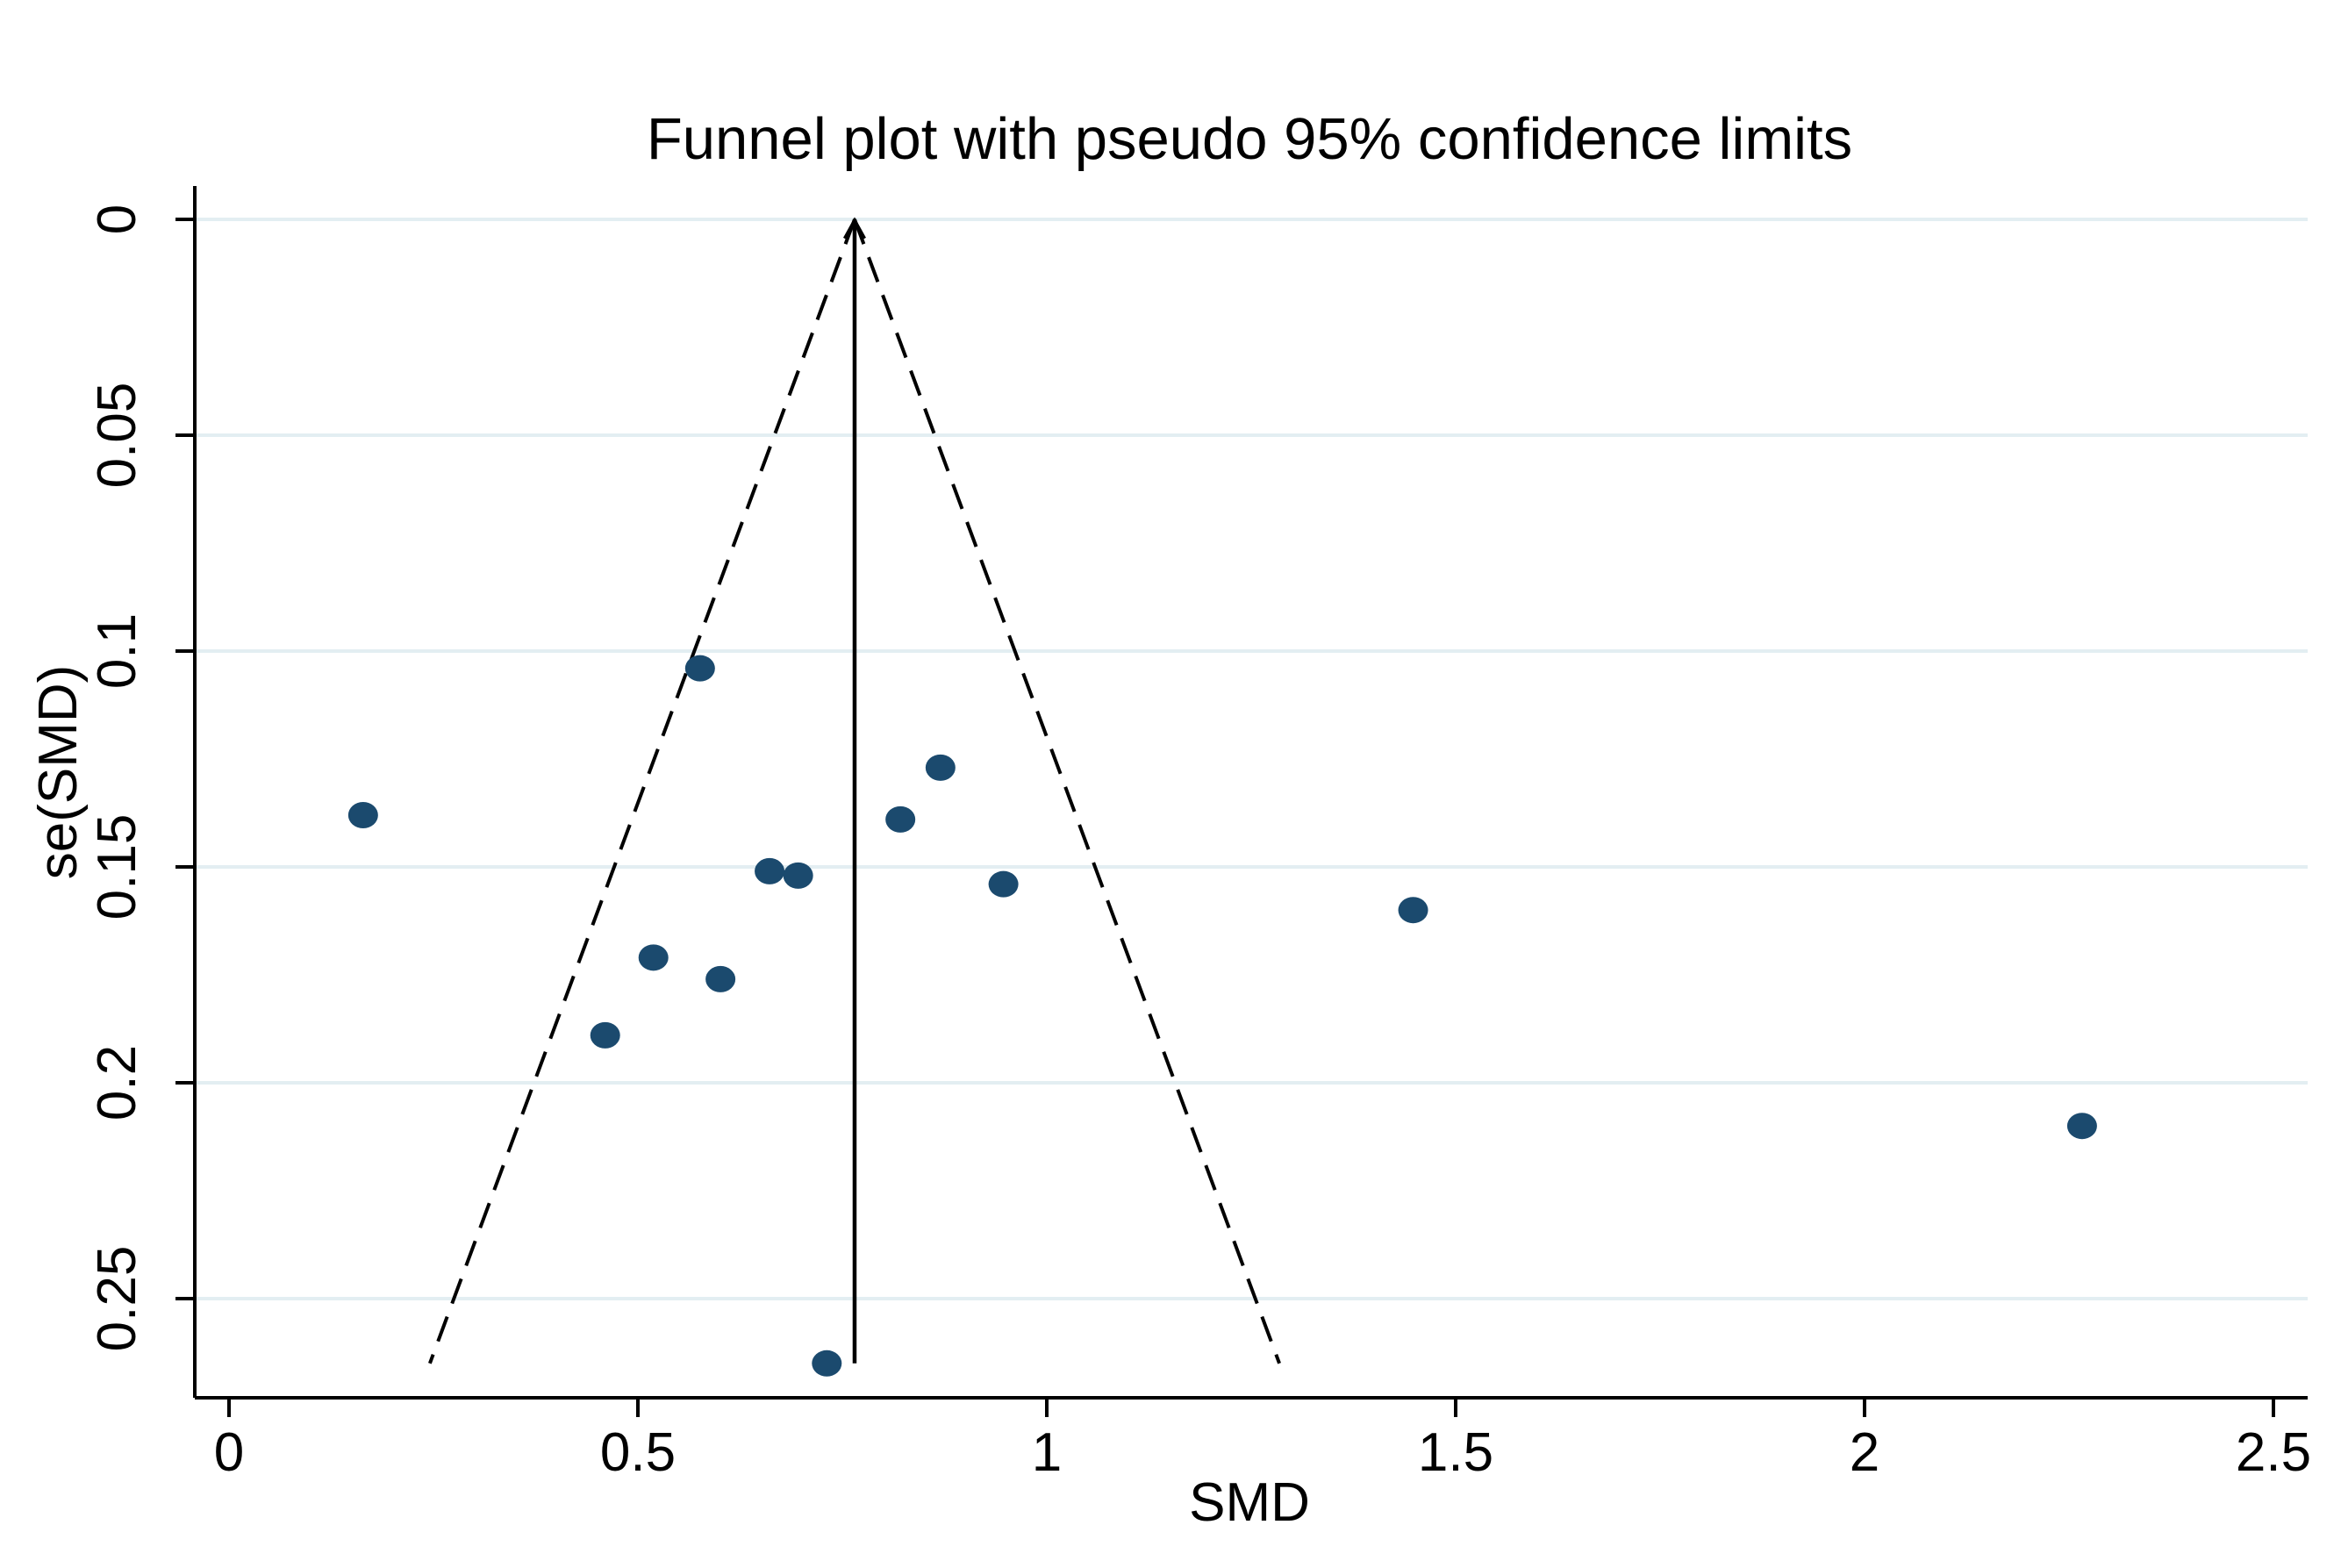 Image resolution: width=2341 pixels, height=1568 pixels. I want to click on y-tick-label-0.1: 0.1, so click(117, 651).